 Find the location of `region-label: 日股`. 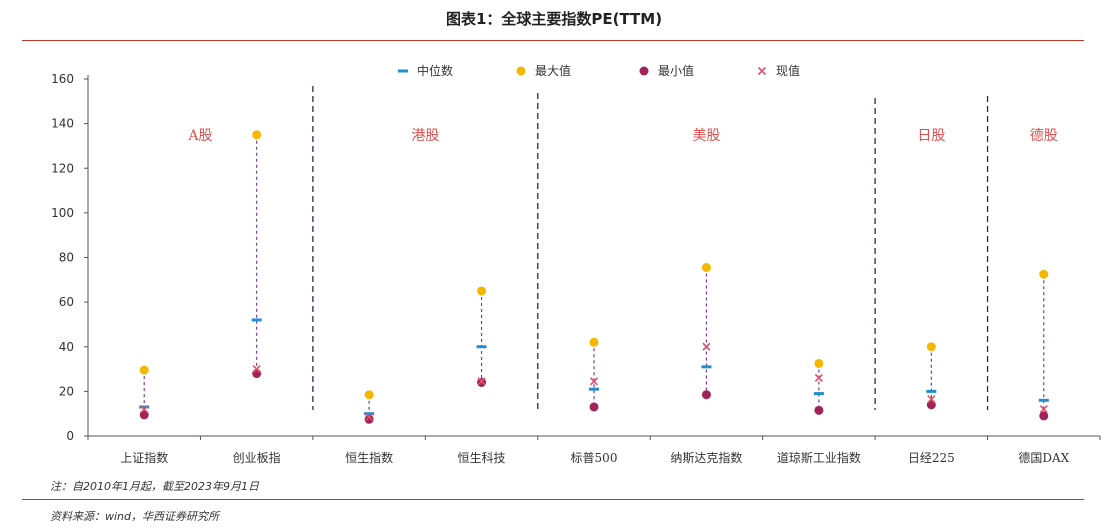

region-label: 日股 is located at coordinates (931, 136).